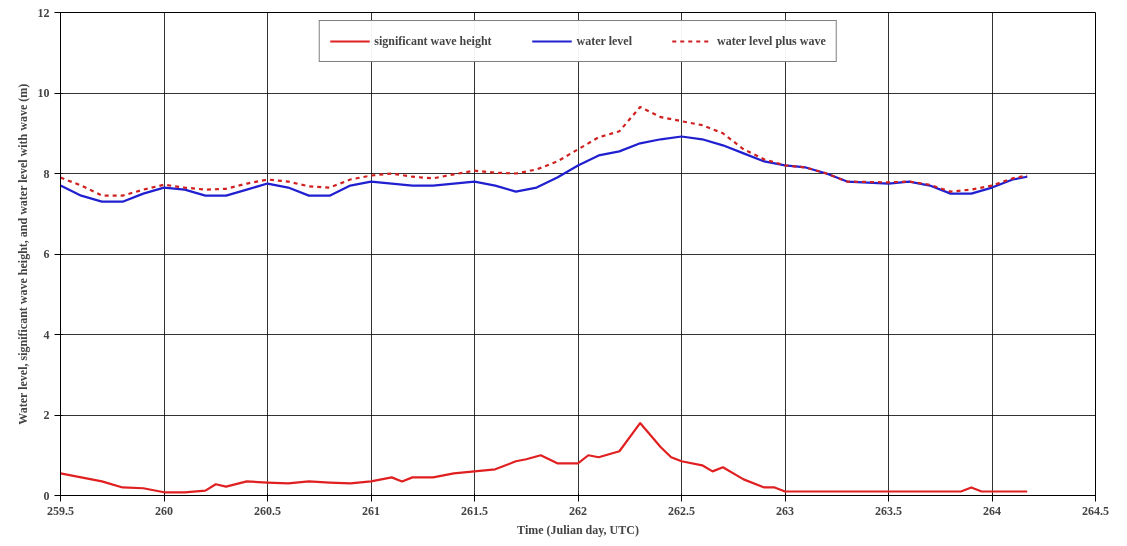  What do you see at coordinates (785, 510) in the screenshot?
I see `x-tick-label: 263` at bounding box center [785, 510].